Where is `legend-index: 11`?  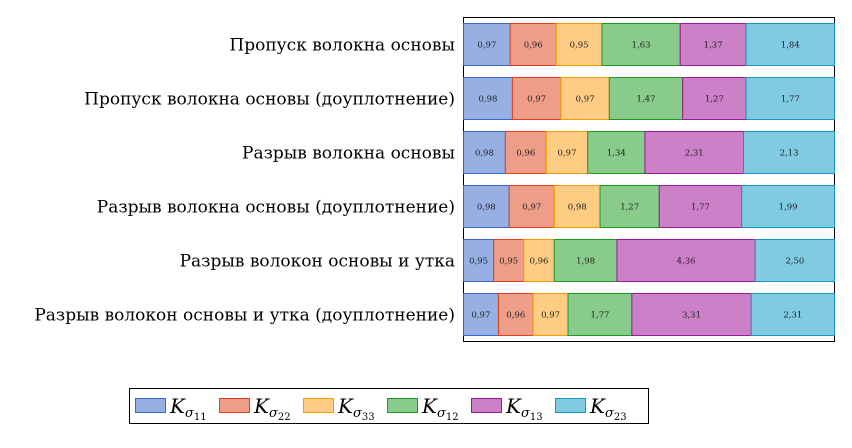 legend-index: 11 is located at coordinates (200, 417).